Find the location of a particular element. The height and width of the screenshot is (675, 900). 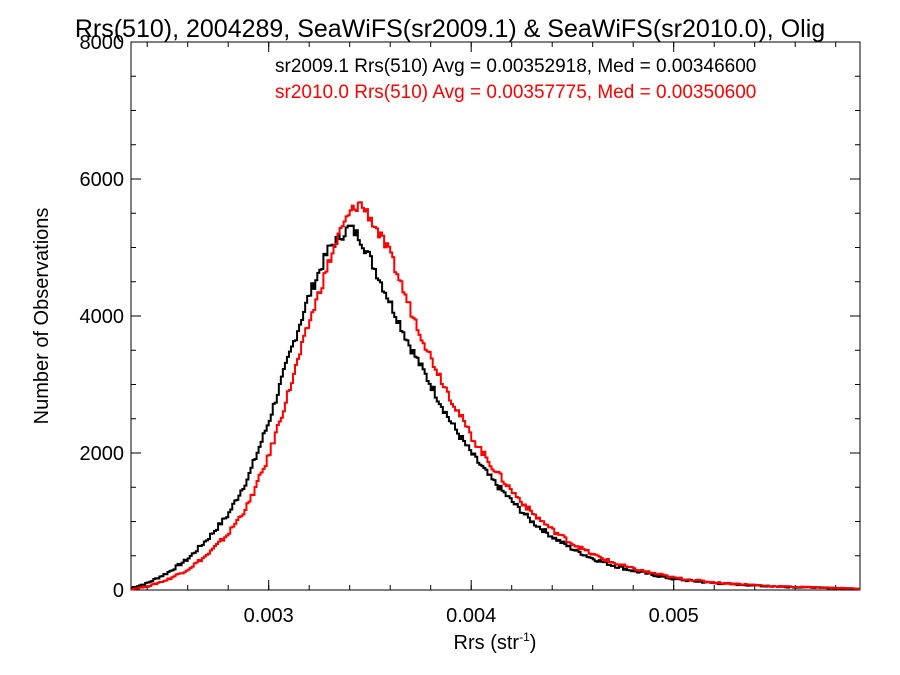

y-tick-label: 0 is located at coordinates (118, 591).